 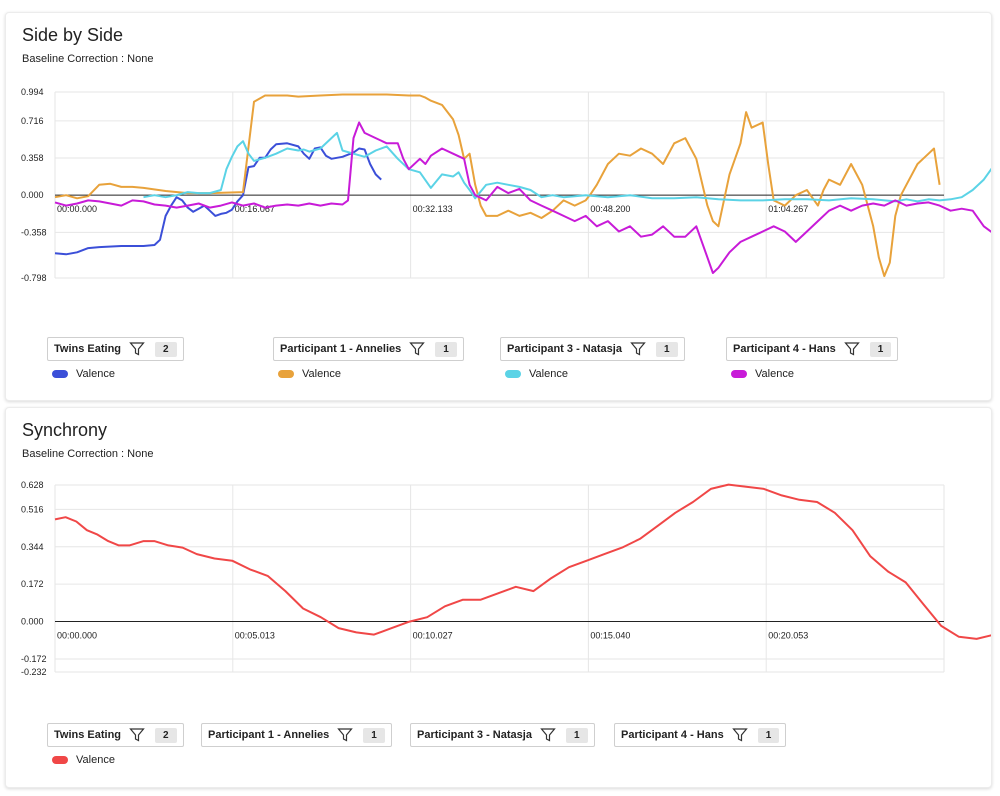 I want to click on y-tick-label: -0.798, so click(x=34, y=278).